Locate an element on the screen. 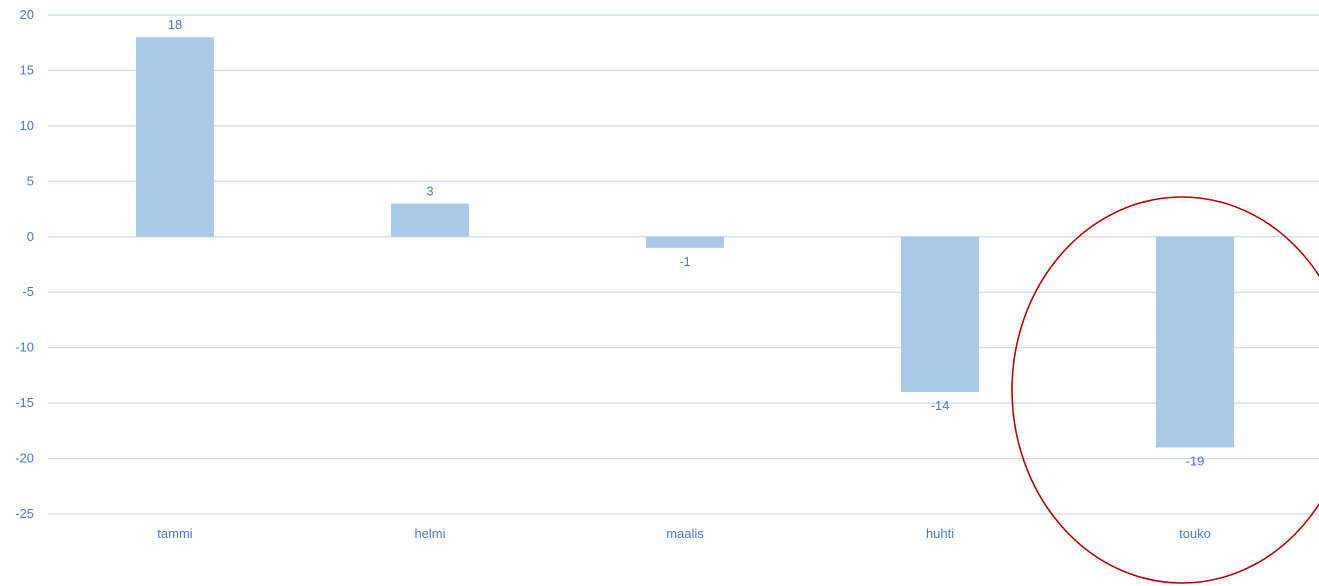  data-label: -1 is located at coordinates (685, 261).